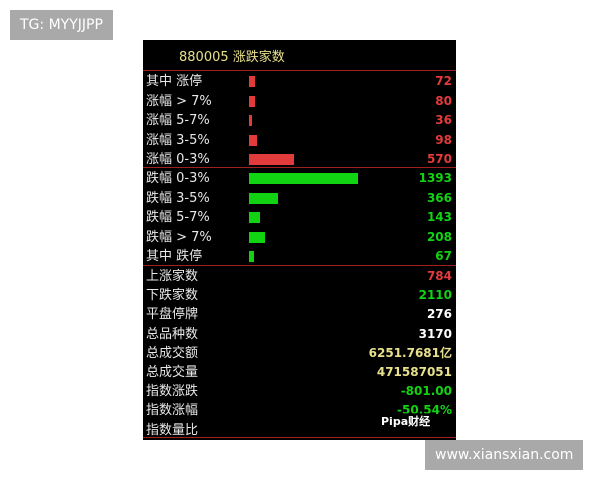 Image resolution: width=600 pixels, height=480 pixels. I want to click on stat-value: 784, so click(439, 276).